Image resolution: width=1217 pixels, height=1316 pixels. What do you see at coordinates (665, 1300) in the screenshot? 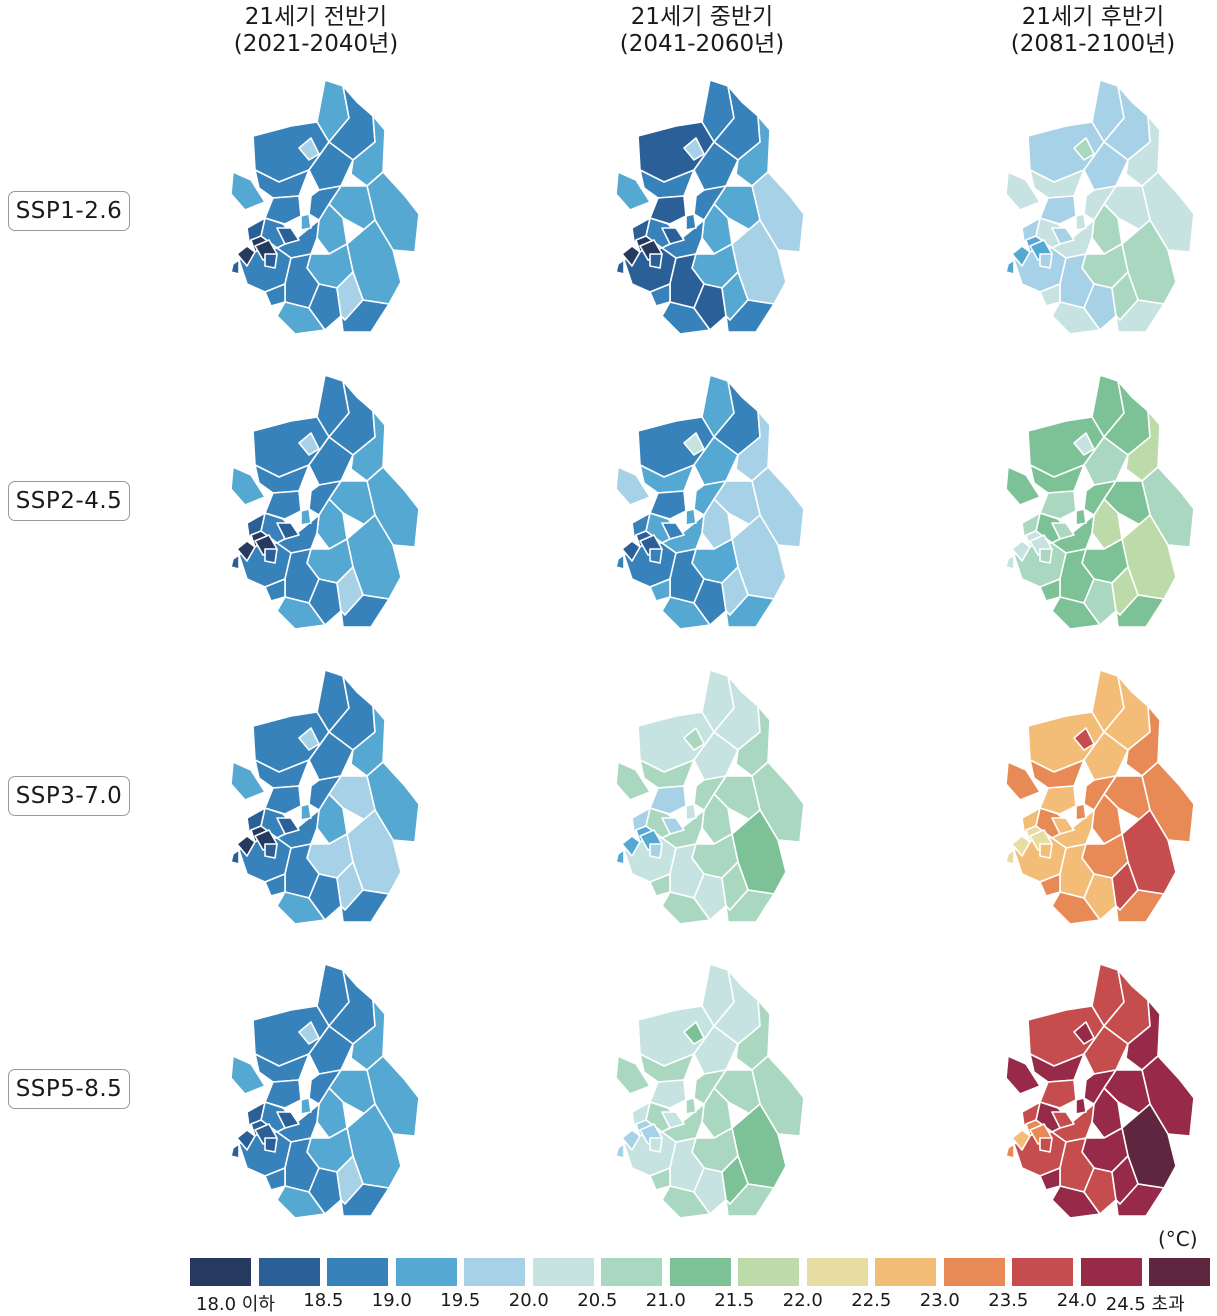
I see `legend-tick-label: 21.0` at bounding box center [665, 1300].